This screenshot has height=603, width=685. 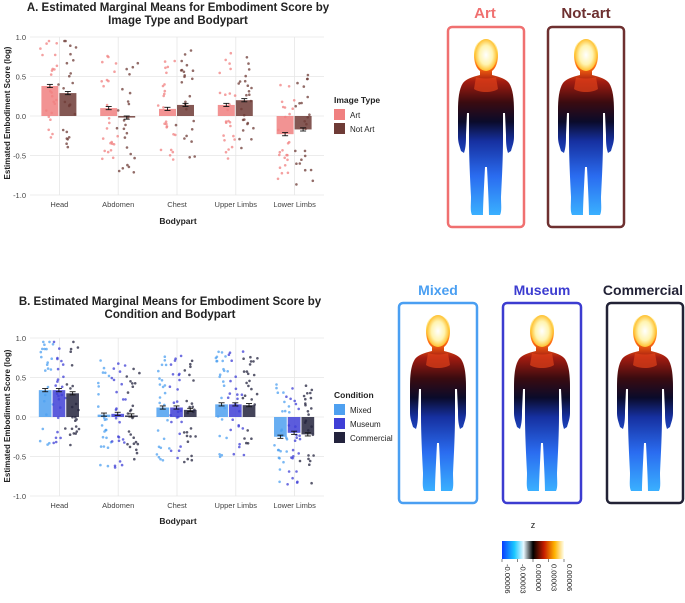 I want to click on body-map-mixed: Mixed, so click(x=438, y=393).